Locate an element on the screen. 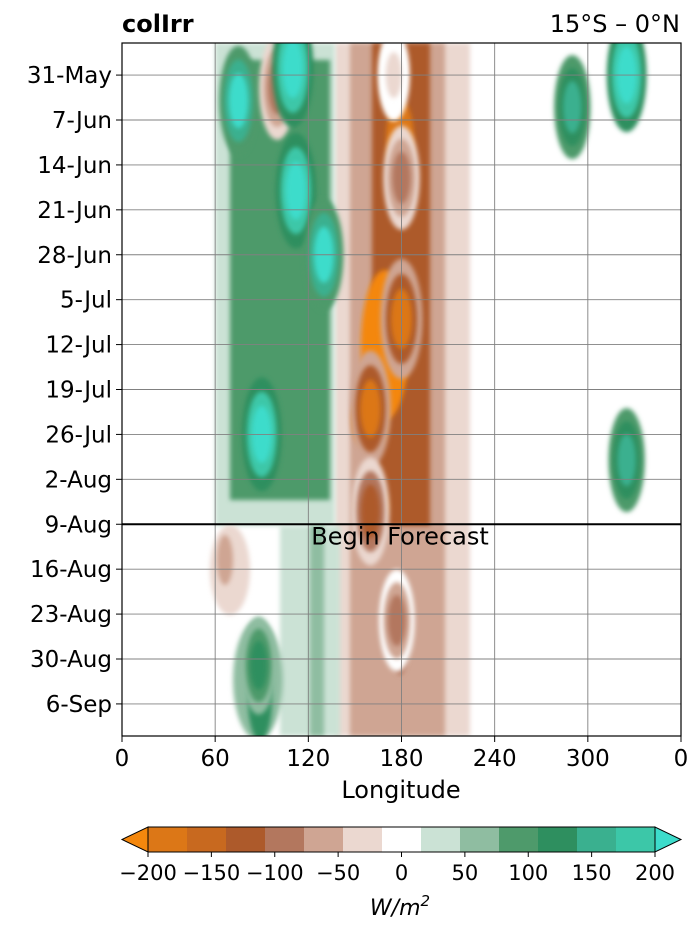 The image size is (700, 937). x-axis-label: Longitude is located at coordinates (400, 790).